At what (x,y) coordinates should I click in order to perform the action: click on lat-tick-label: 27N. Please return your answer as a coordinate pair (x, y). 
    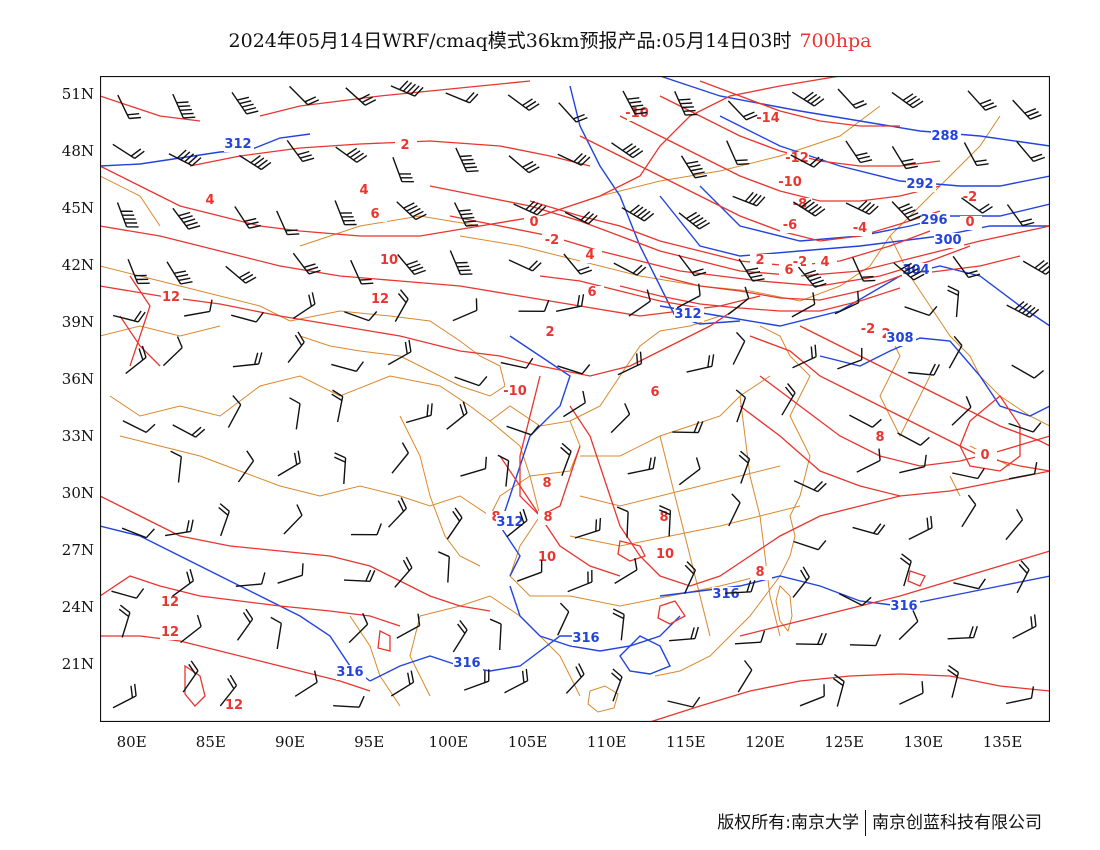
    Looking at the image, I should click on (77, 550).